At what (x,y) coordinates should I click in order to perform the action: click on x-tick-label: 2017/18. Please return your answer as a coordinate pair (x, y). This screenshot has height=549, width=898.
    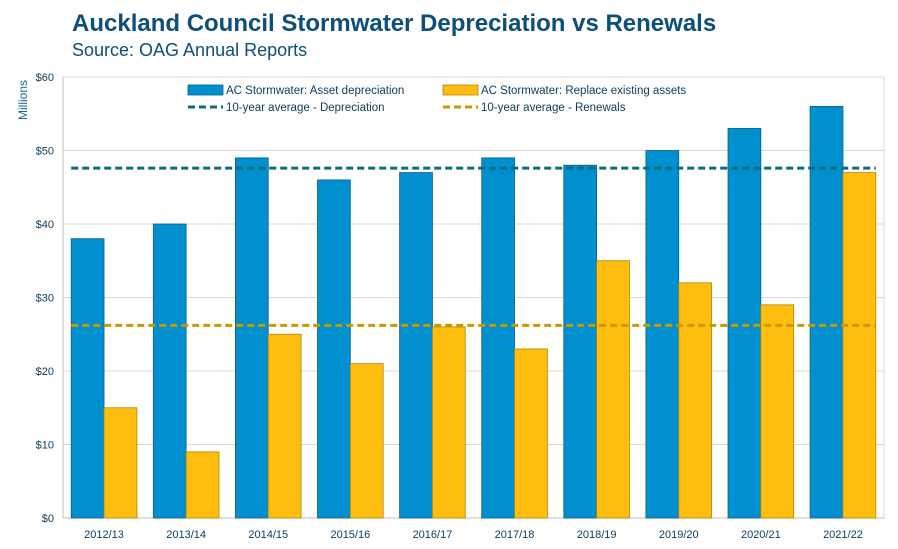
    Looking at the image, I should click on (515, 535).